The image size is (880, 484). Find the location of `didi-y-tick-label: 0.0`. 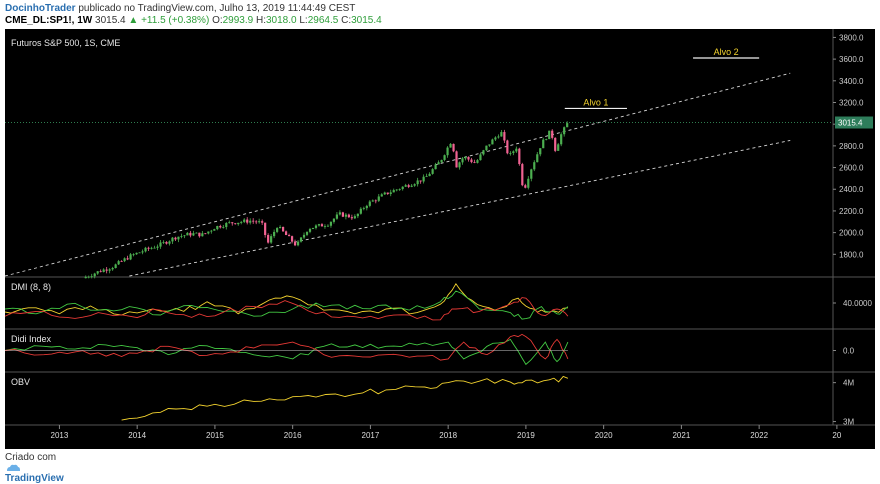

didi-y-tick-label: 0.0 is located at coordinates (849, 351).